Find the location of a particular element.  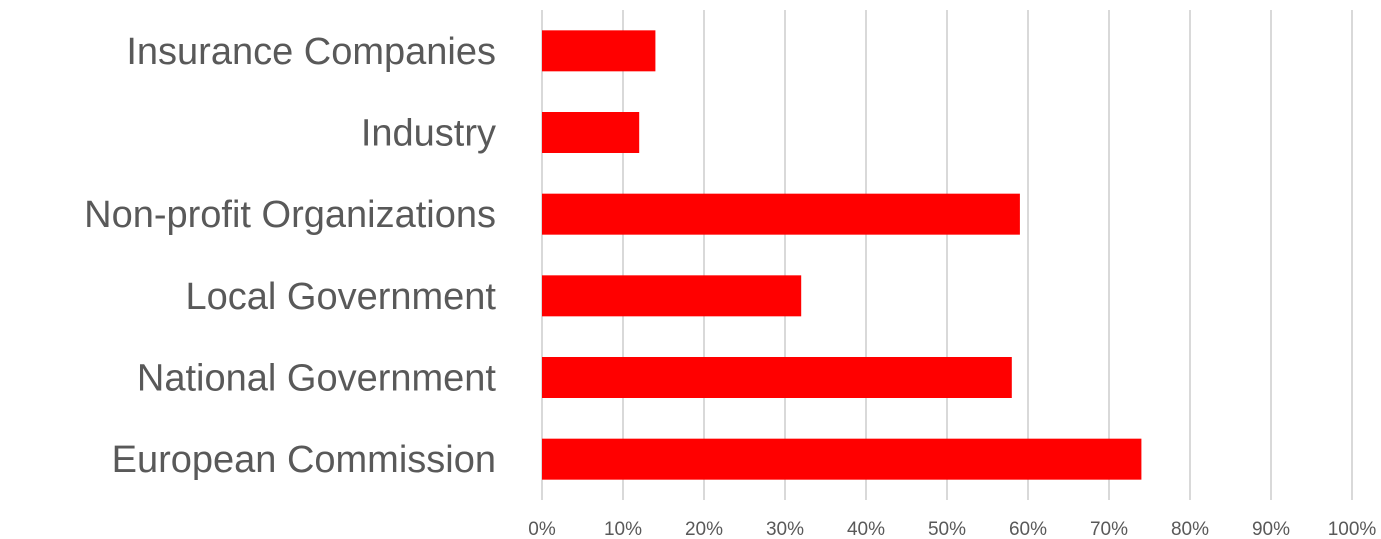

x-tick-label: 90% is located at coordinates (1271, 529).